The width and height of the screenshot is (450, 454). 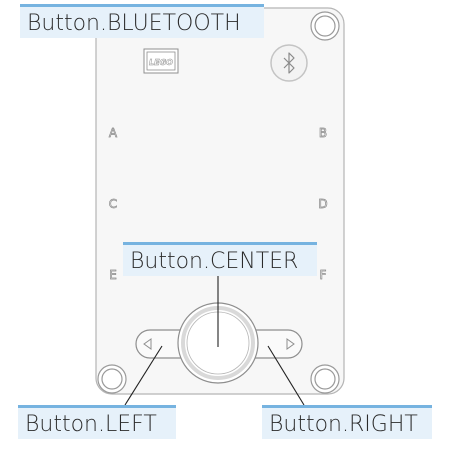 What do you see at coordinates (347, 422) in the screenshot?
I see `callout-right: Button.RIGHT` at bounding box center [347, 422].